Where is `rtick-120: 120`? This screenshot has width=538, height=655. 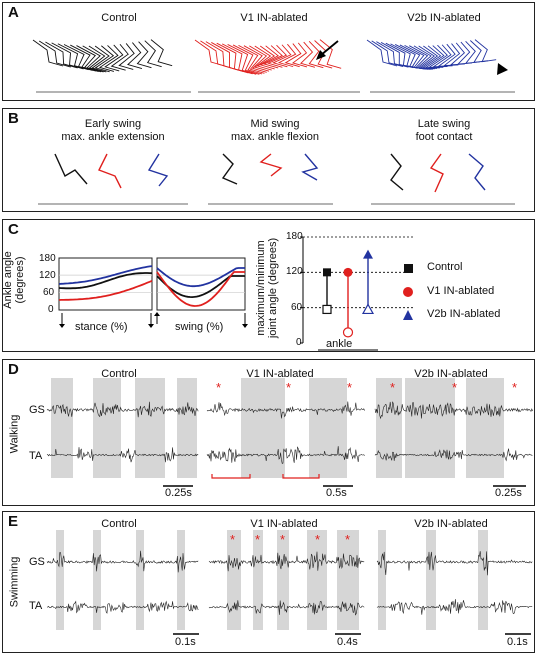 rtick-120: 120 is located at coordinates (294, 271).